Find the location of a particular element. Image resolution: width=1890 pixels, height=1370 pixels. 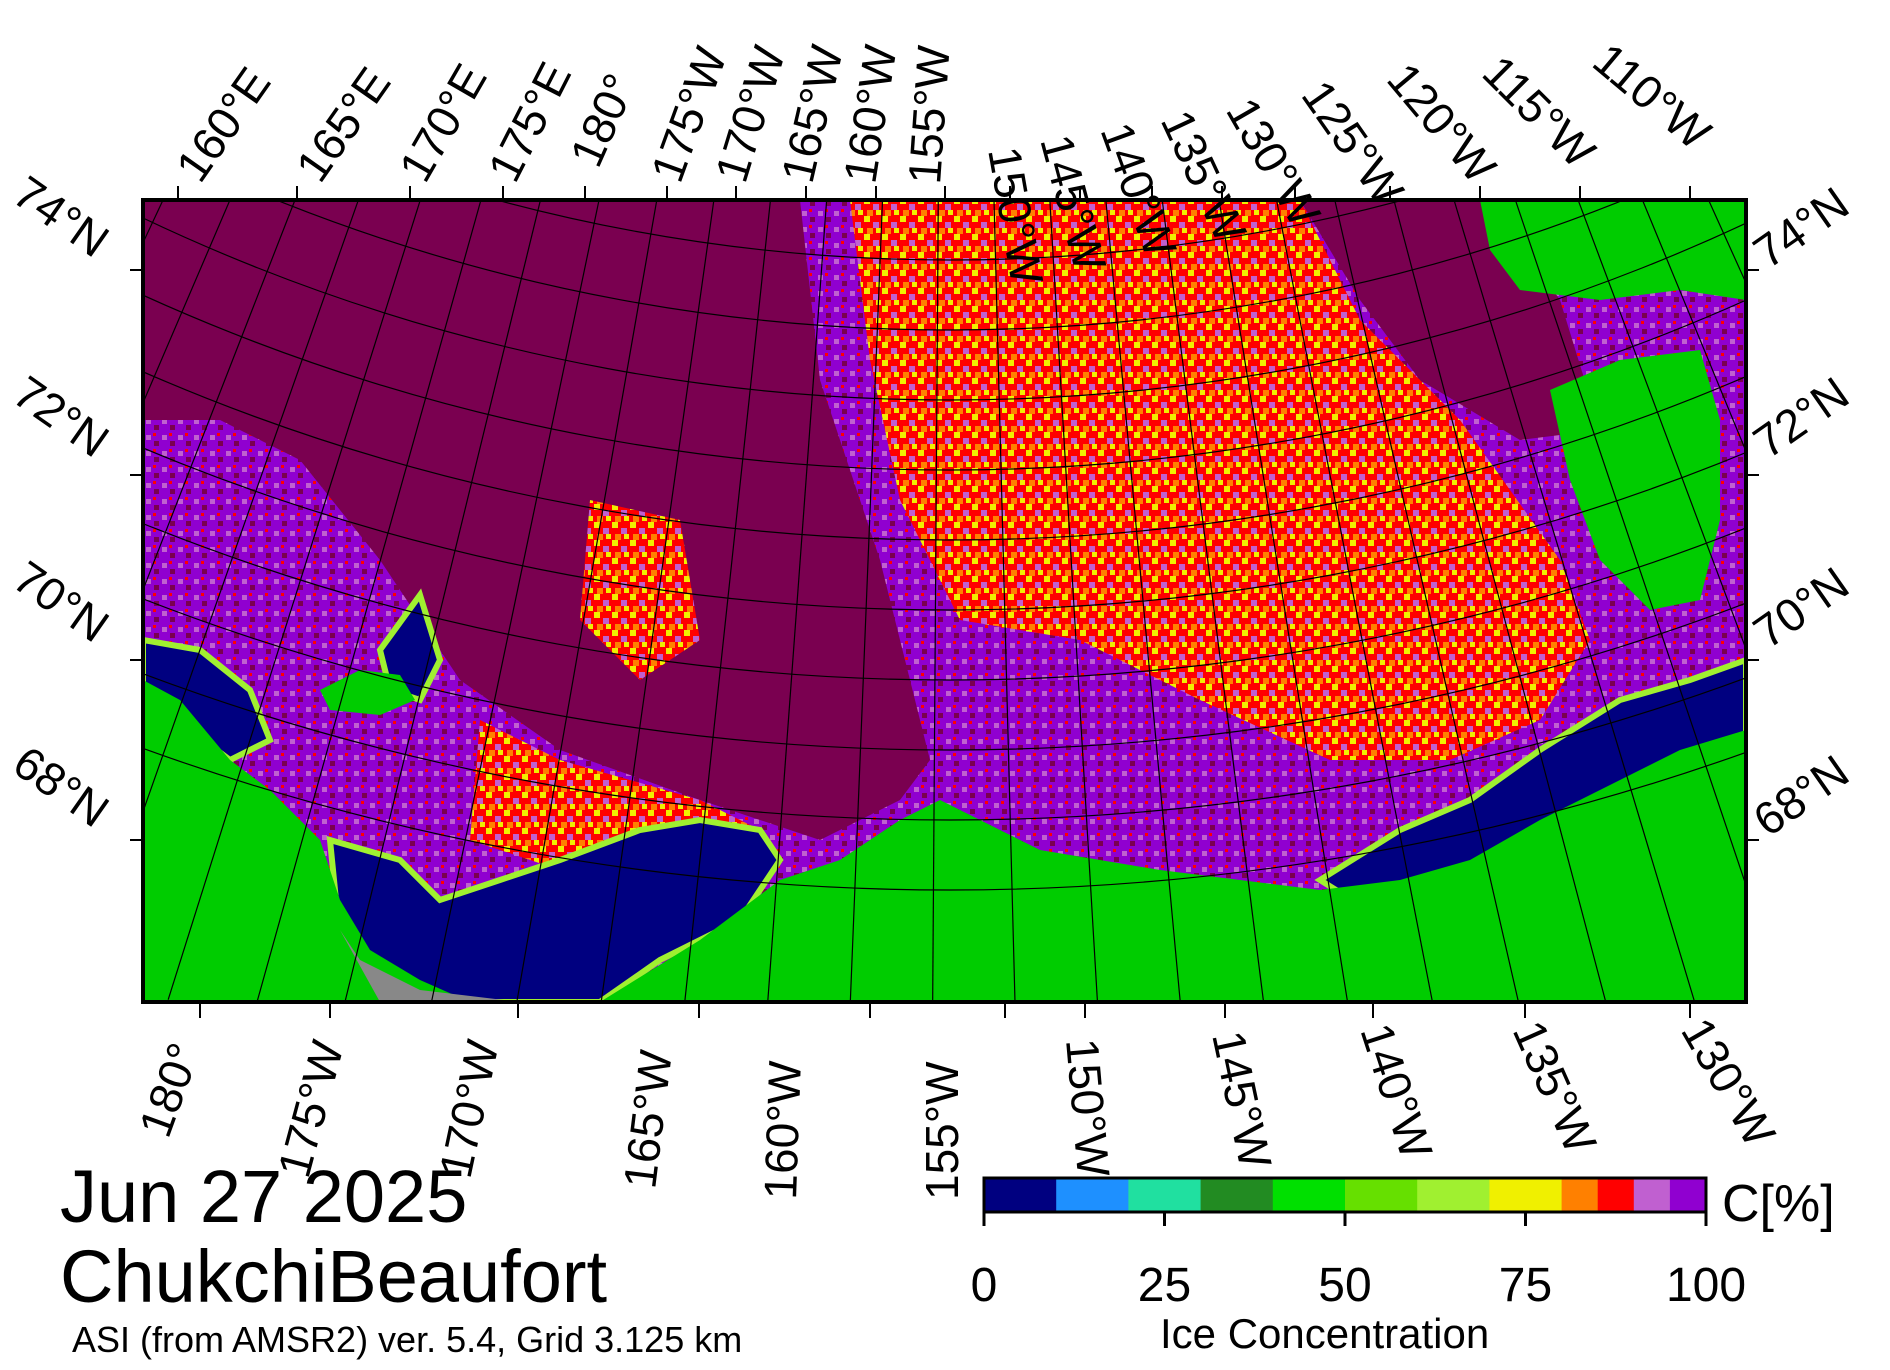

top-lon-label: 155°W is located at coordinates (929, 114).